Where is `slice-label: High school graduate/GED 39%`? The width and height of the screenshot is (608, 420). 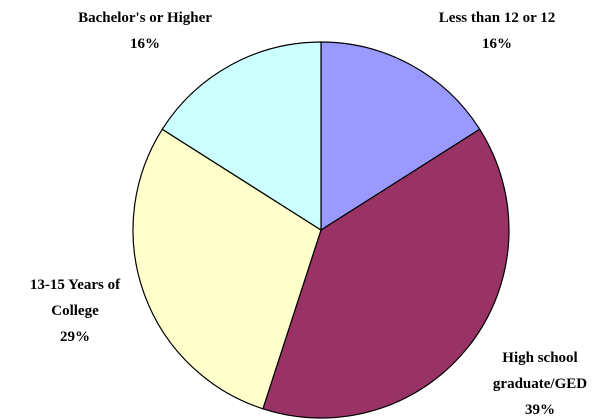 slice-label: High school graduate/GED 39% is located at coordinates (540, 382).